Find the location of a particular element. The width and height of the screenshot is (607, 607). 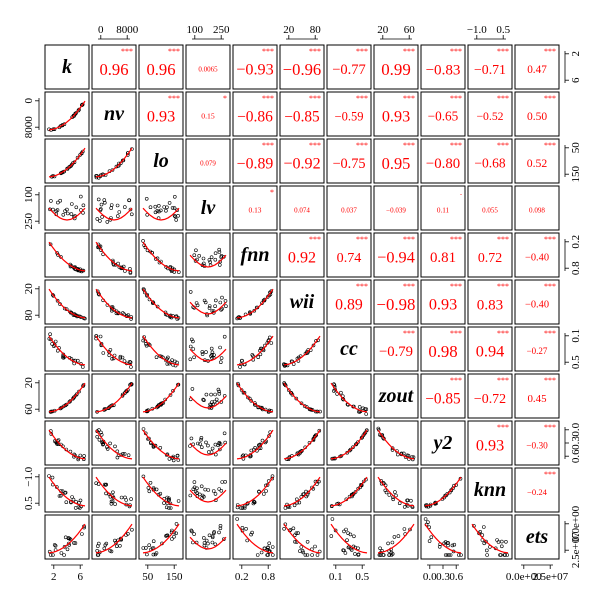

correlation-value: 0.0065 is located at coordinates (208, 69).